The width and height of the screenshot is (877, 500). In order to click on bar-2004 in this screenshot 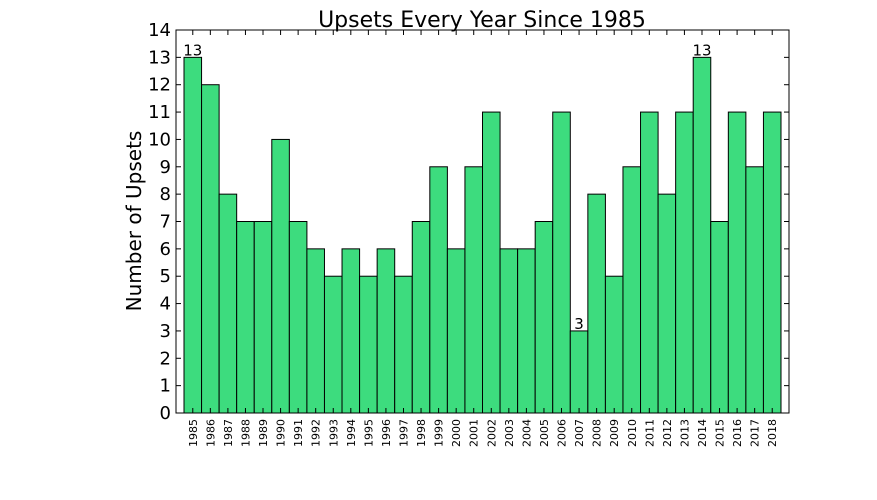, I will do `click(526, 331)`.